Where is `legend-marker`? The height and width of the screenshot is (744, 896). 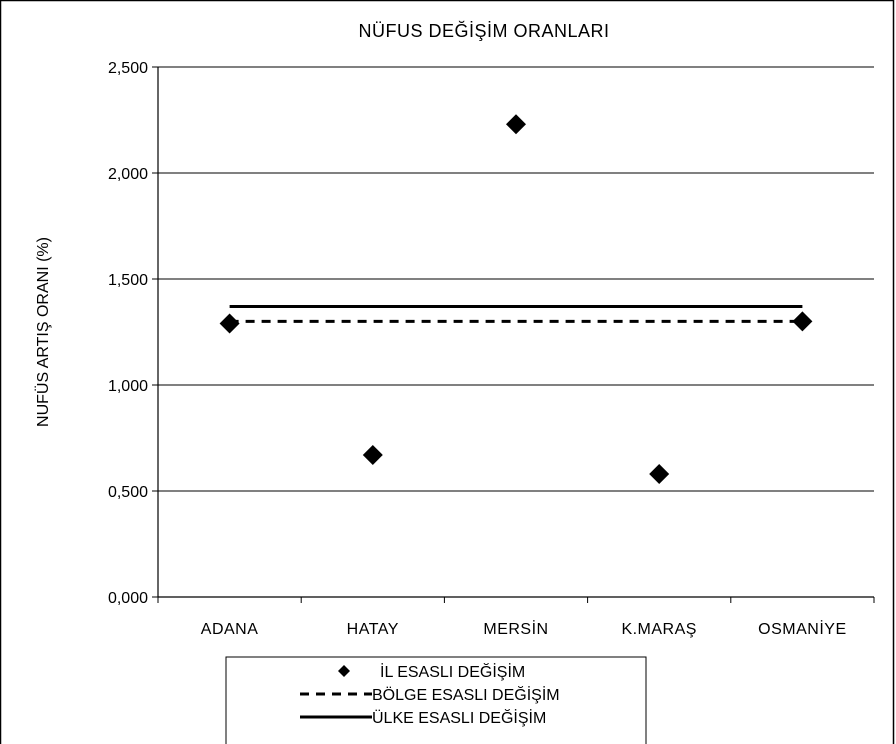
legend-marker is located at coordinates (344, 671).